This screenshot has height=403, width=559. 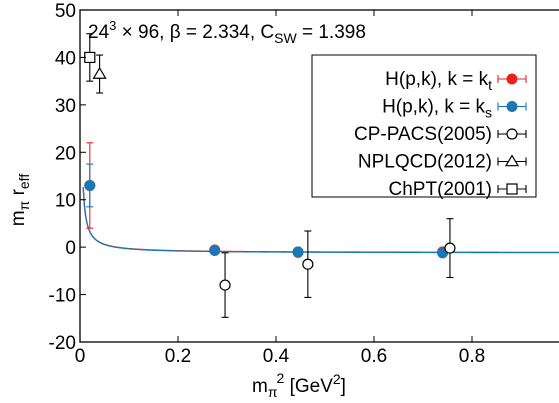 What do you see at coordinates (374, 356) in the screenshot?
I see `x-tick-label: 0.6` at bounding box center [374, 356].